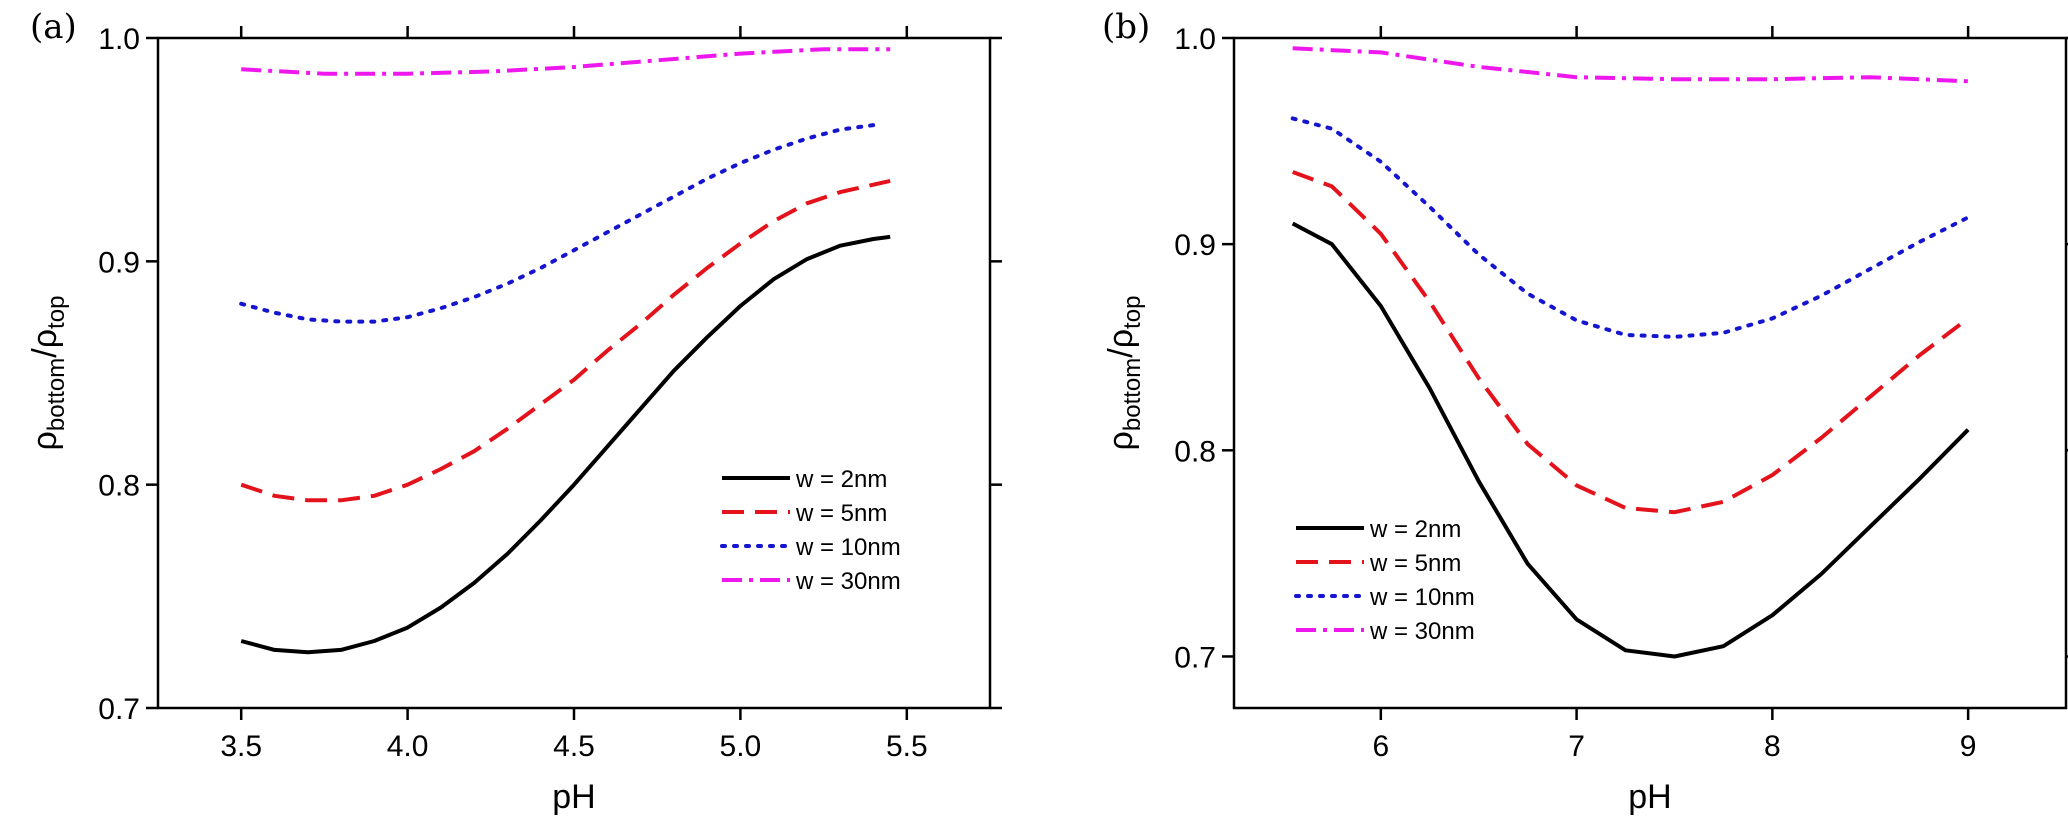 This screenshot has height=824, width=2068. I want to click on x-tick-label: 7, so click(1576, 746).